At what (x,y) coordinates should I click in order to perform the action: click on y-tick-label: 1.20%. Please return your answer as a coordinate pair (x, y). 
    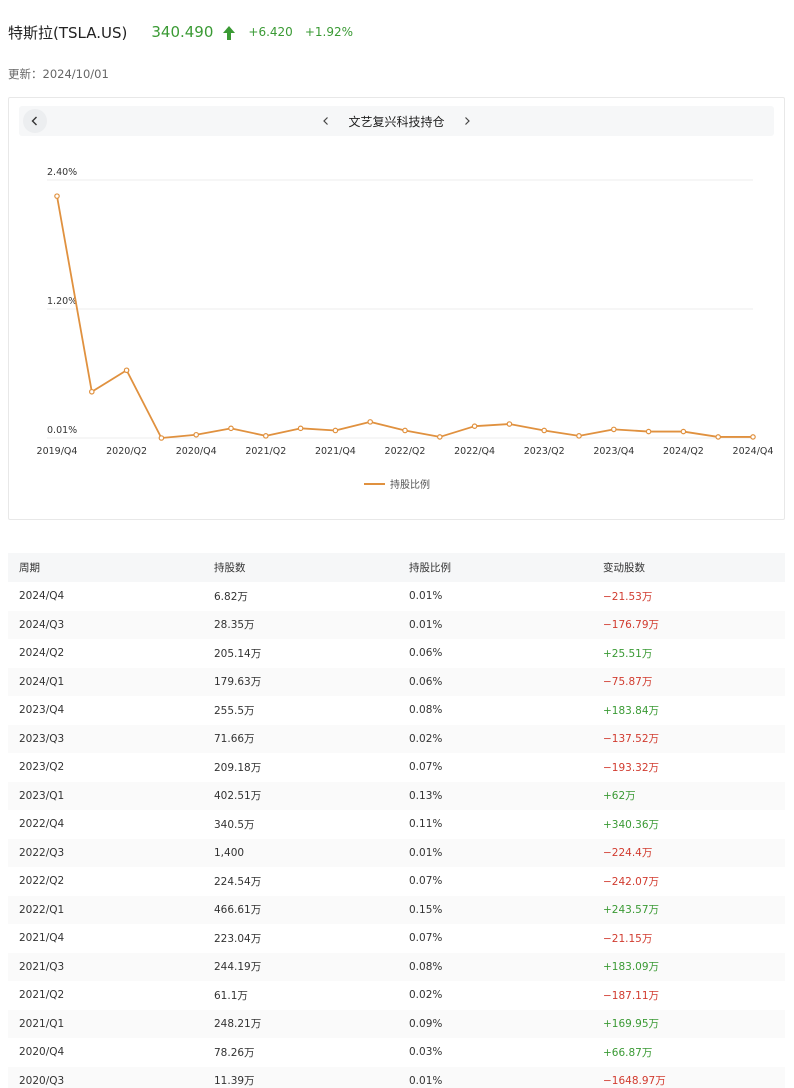
    Looking at the image, I should click on (62, 301).